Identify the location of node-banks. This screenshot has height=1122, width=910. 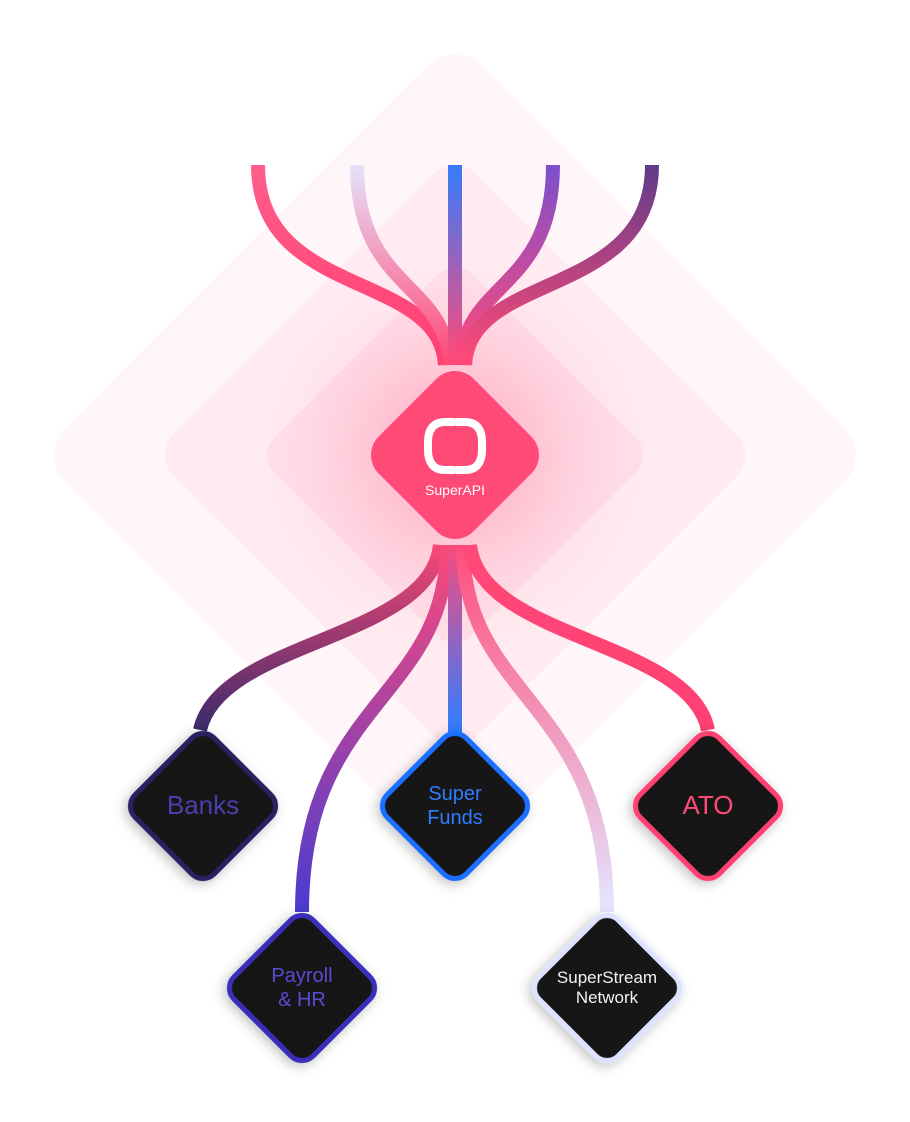
(203, 806).